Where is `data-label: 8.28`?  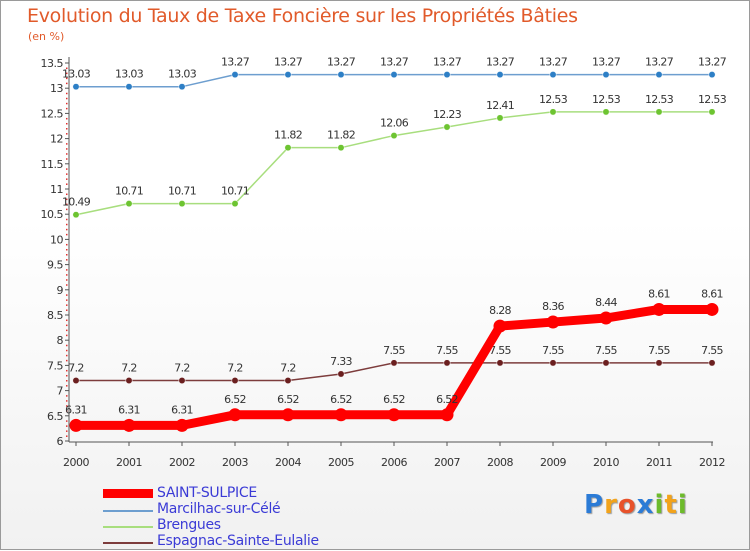 data-label: 8.28 is located at coordinates (500, 310).